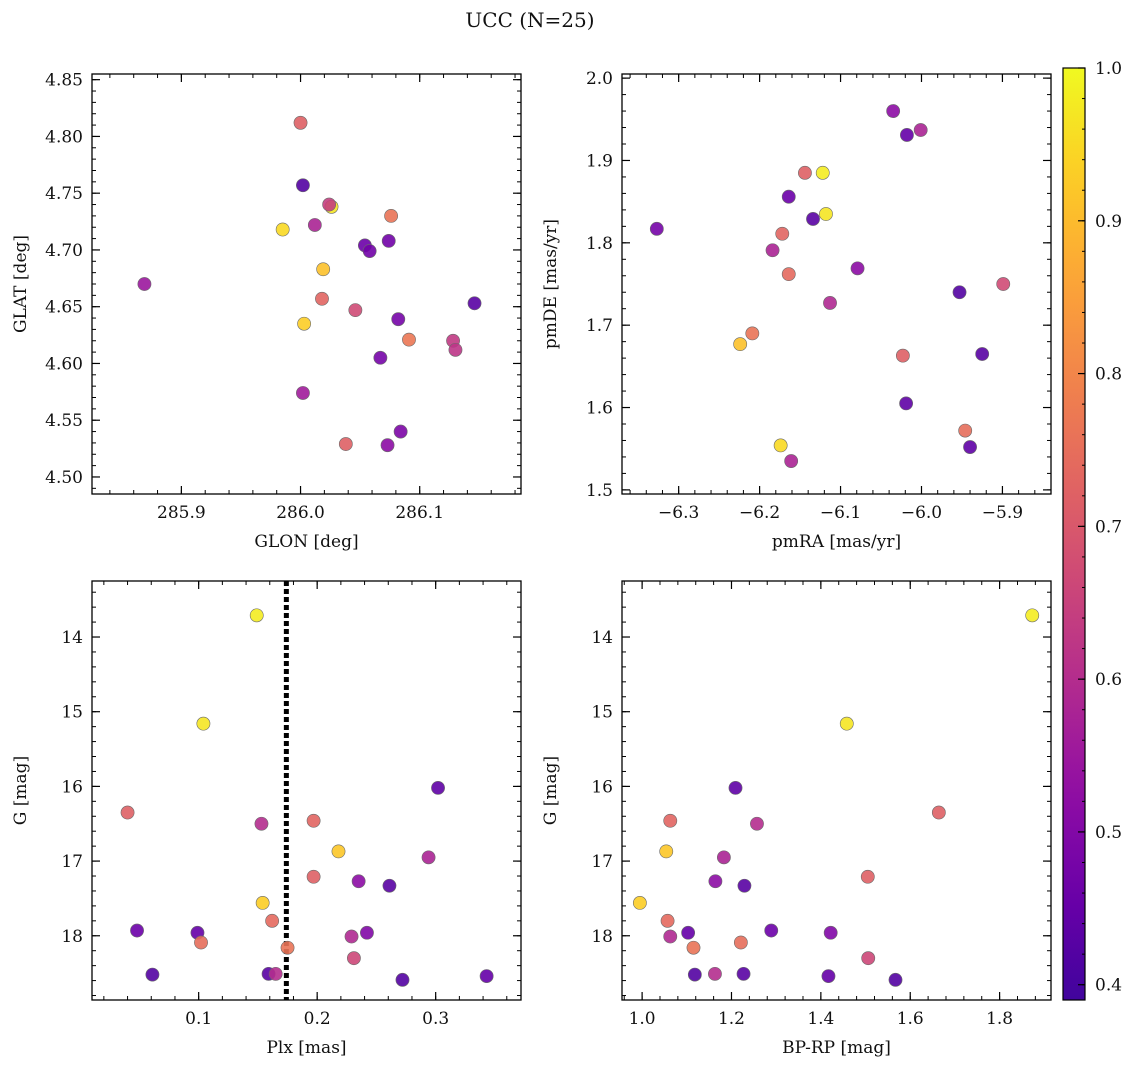 The height and width of the screenshot is (1068, 1136). What do you see at coordinates (1108, 222) in the screenshot?
I see `colorbar-tick-label: 0.9` at bounding box center [1108, 222].